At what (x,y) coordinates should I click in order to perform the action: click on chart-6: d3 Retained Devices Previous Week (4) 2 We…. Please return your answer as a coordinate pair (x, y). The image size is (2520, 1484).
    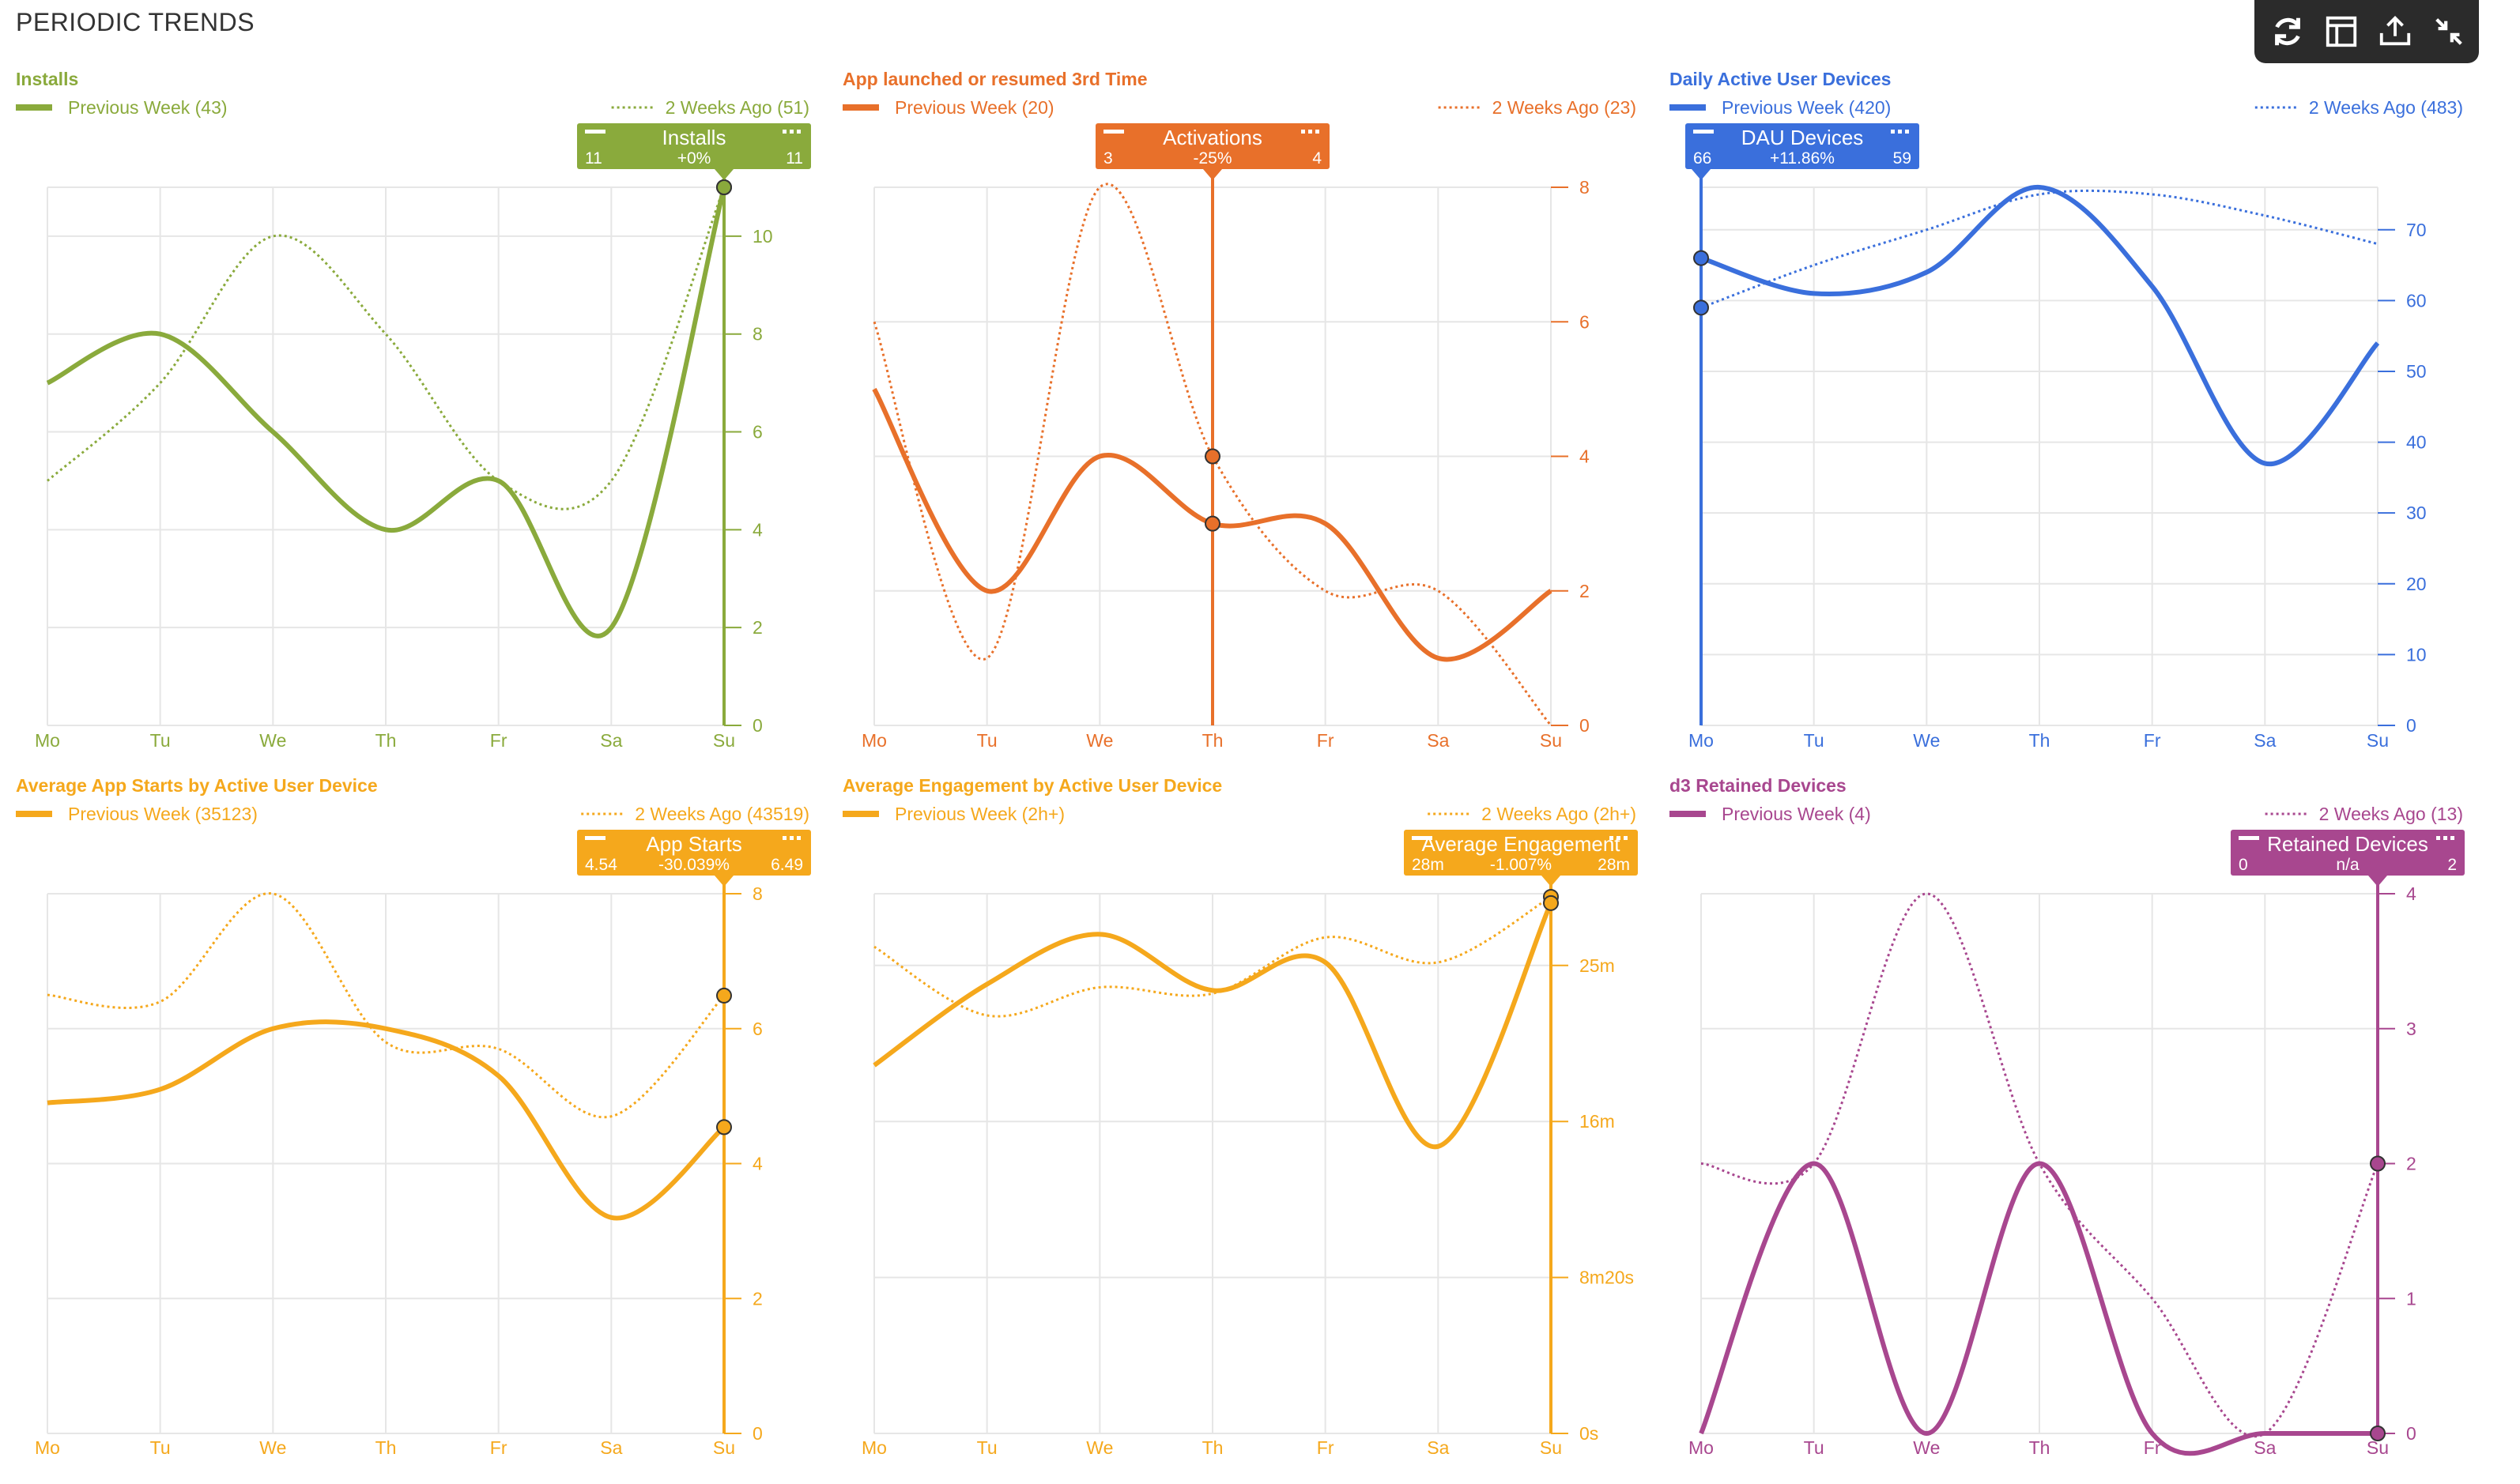
    Looking at the image, I should click on (2067, 1116).